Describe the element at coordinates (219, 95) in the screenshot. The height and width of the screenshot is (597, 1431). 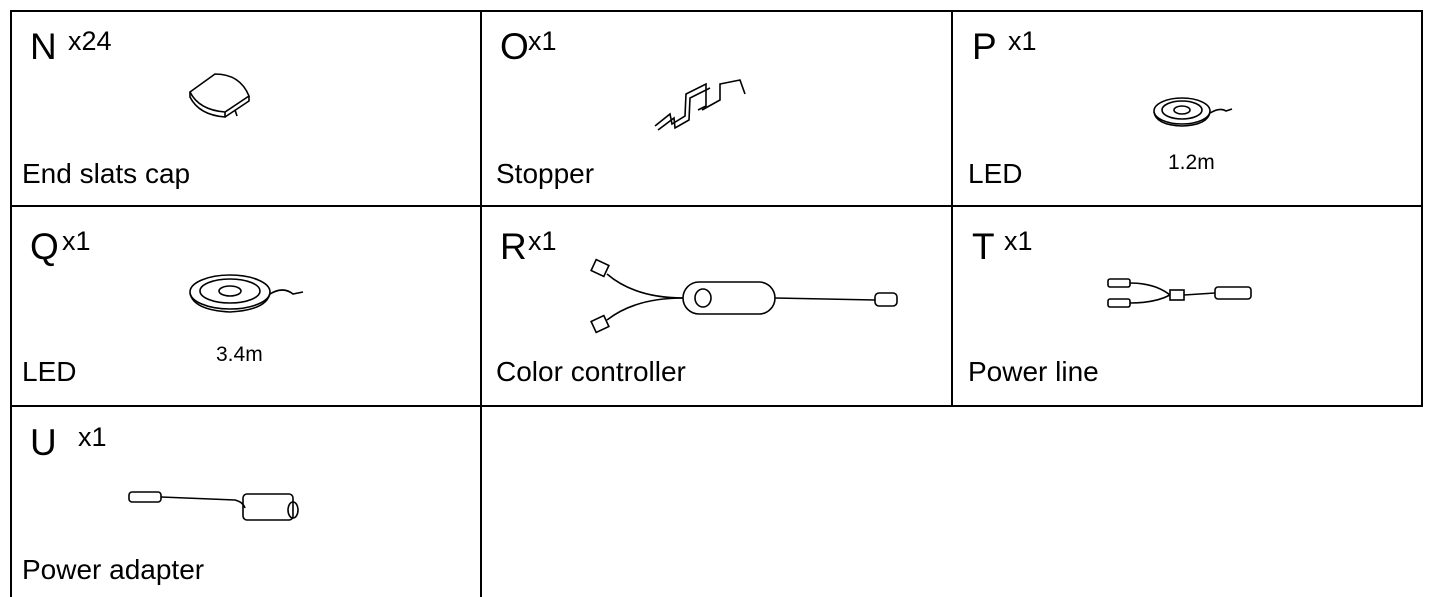
I see `end-cap-icon` at that location.